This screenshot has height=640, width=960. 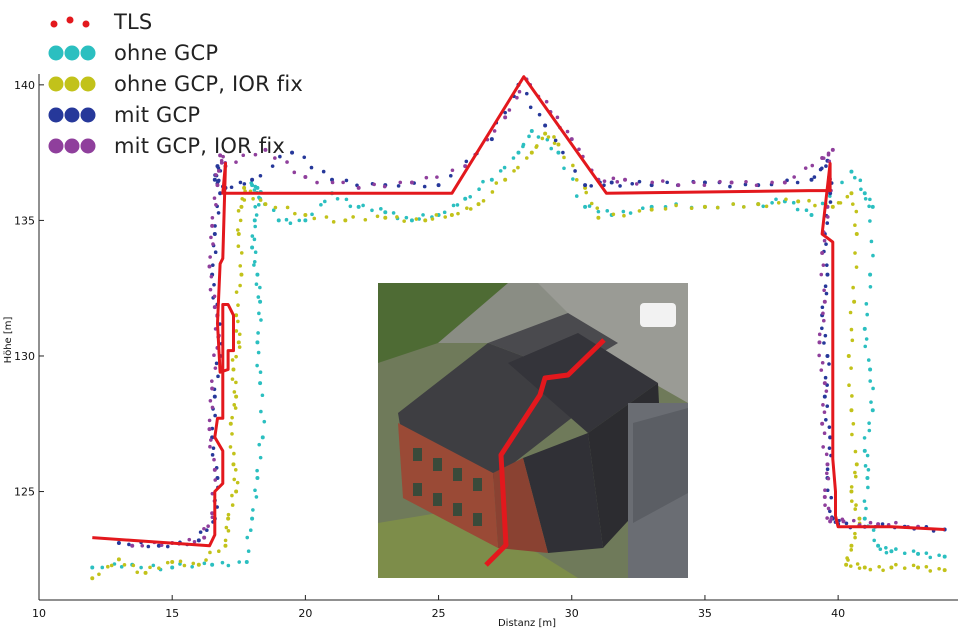 What do you see at coordinates (24, 85) in the screenshot?
I see `y-tick-label: 140` at bounding box center [24, 85].